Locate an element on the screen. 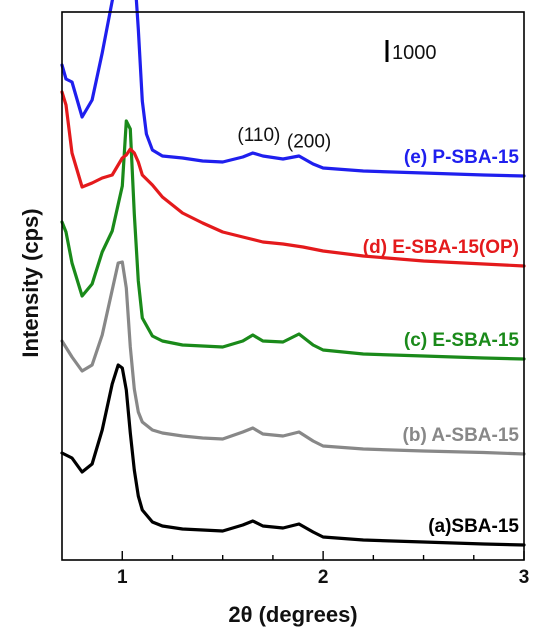  peak-label-1: (110) is located at coordinates (258, 135).